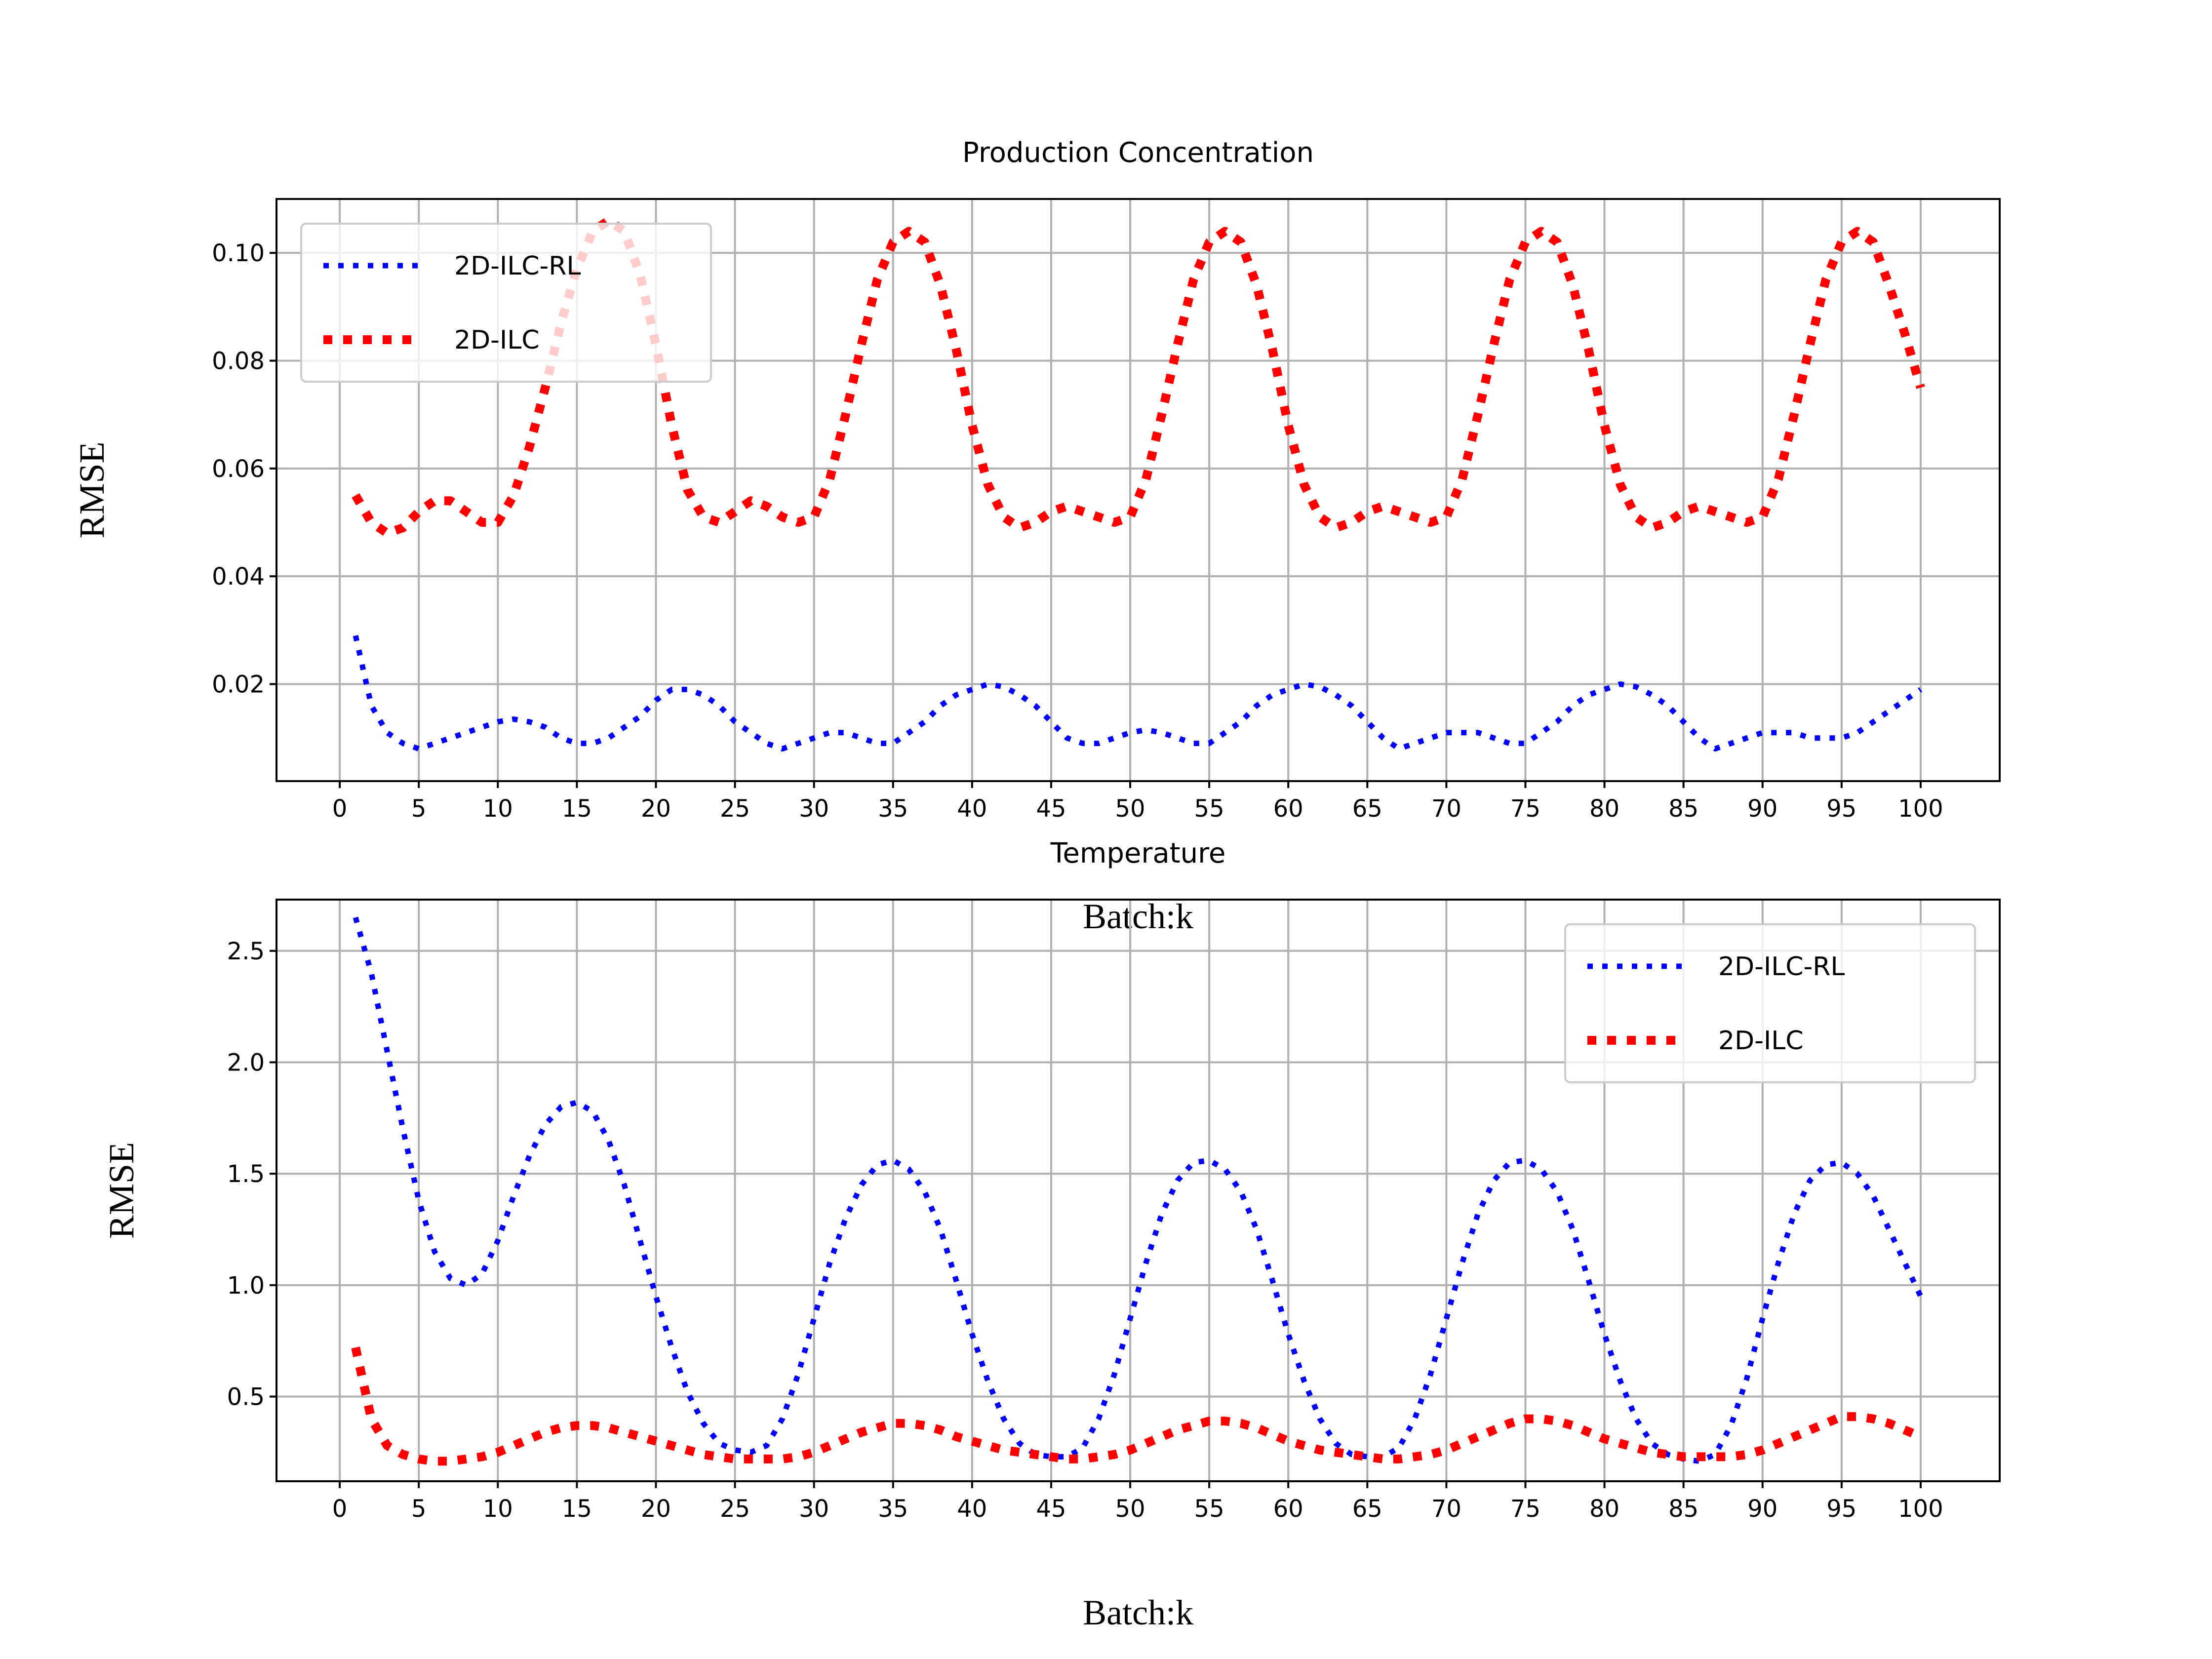  What do you see at coordinates (92, 490) in the screenshot?
I see `y-axis-label-top: RMSE` at bounding box center [92, 490].